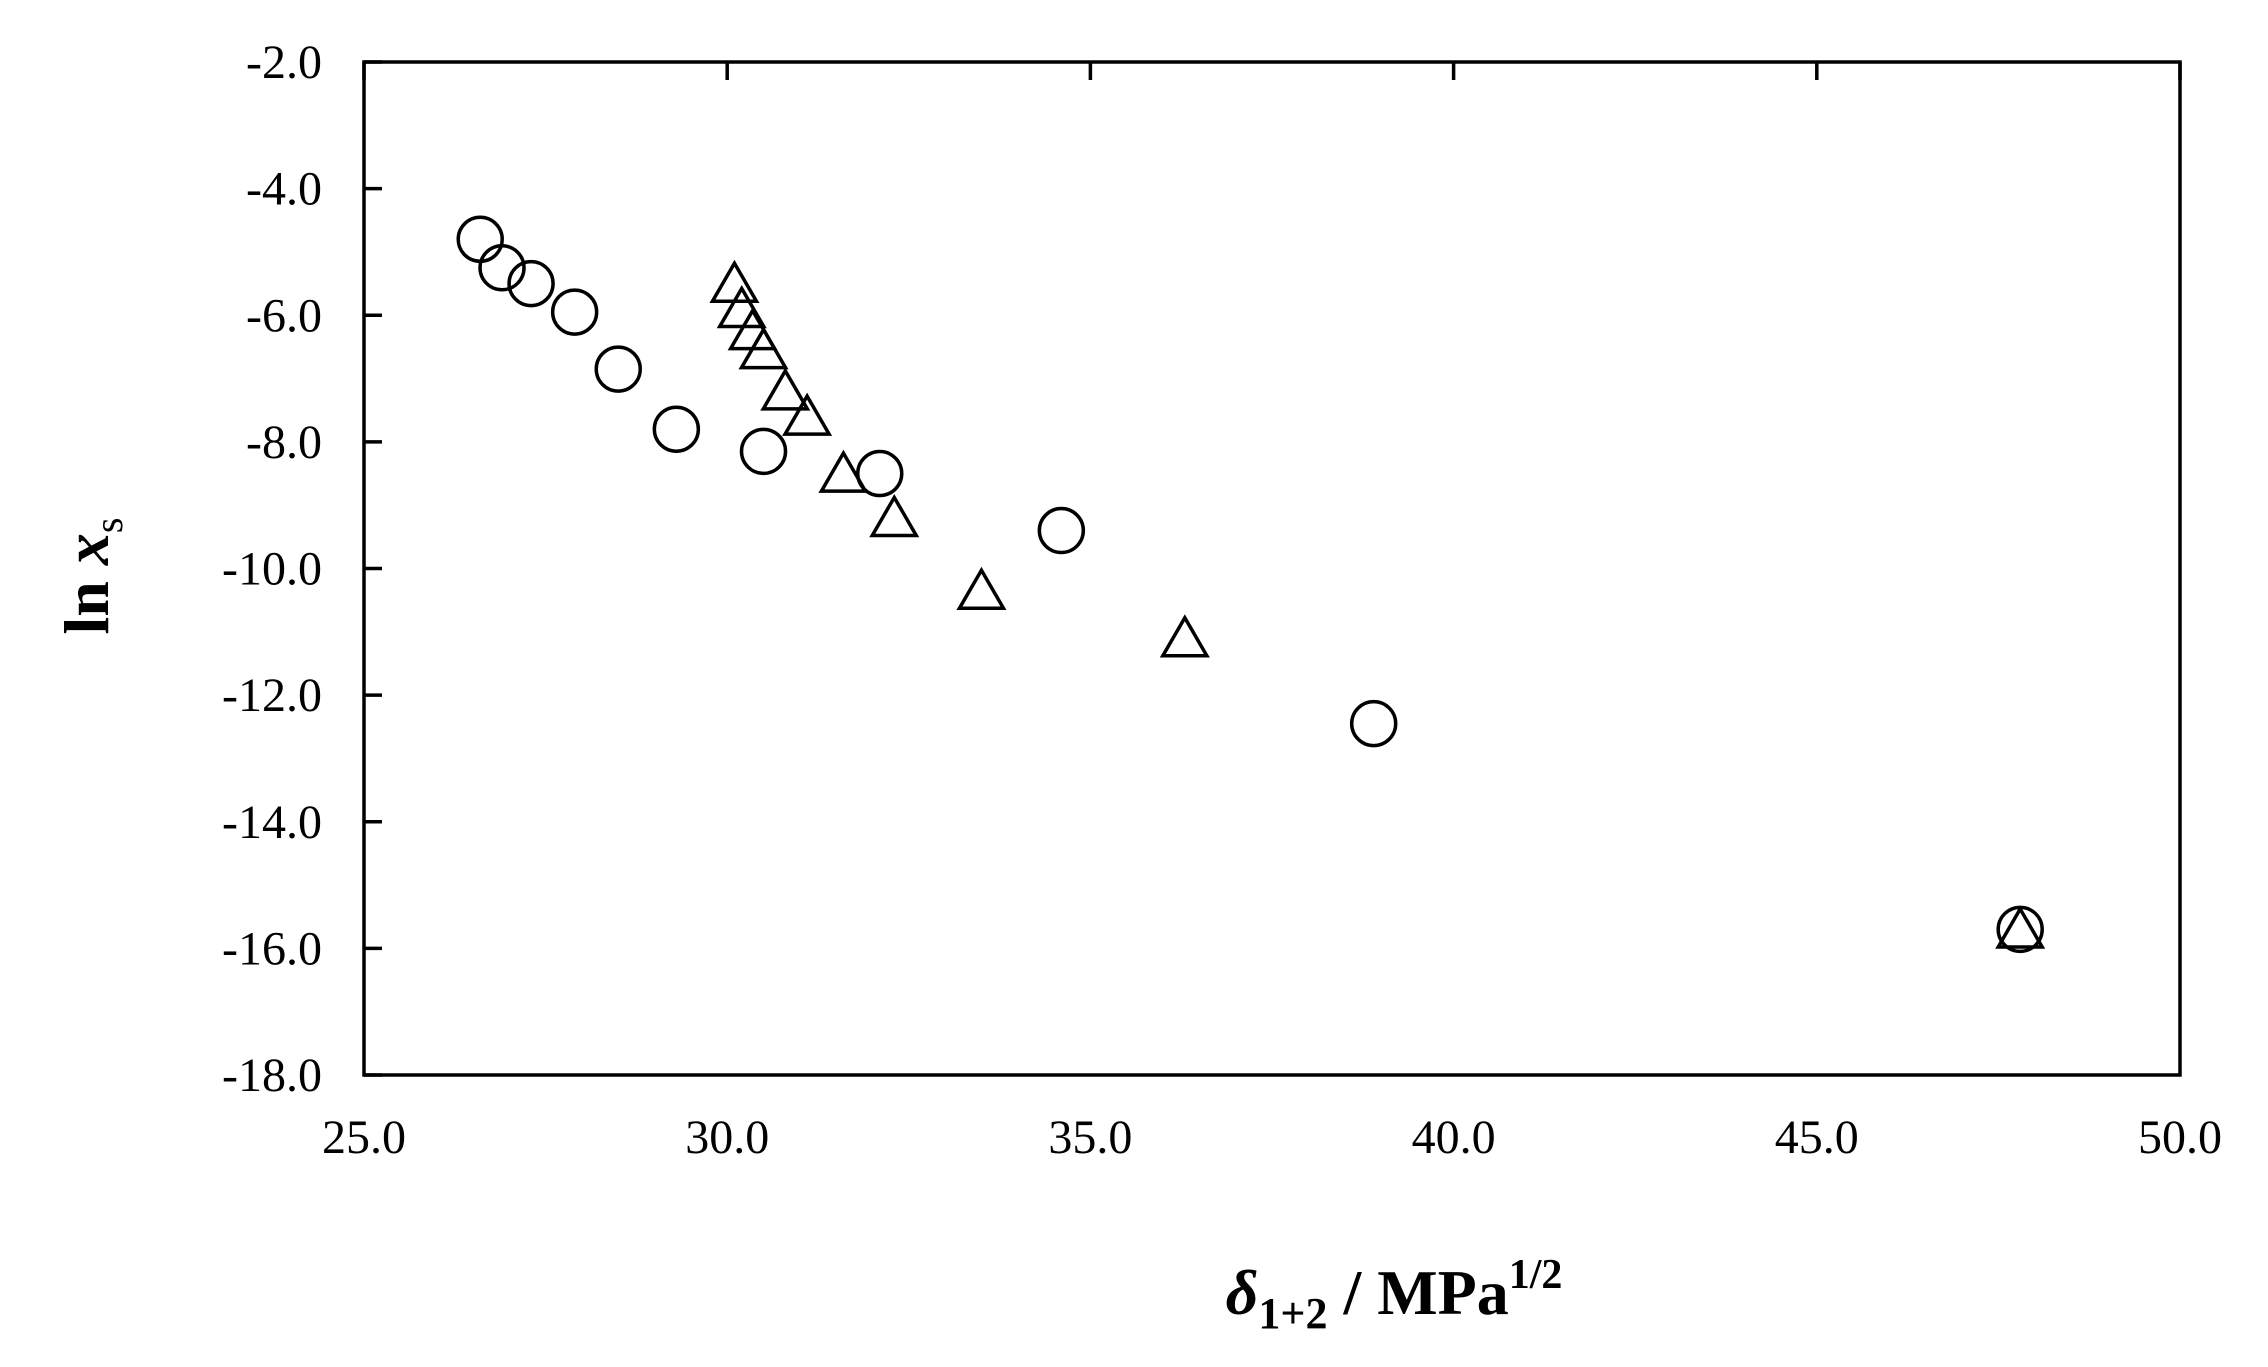 Image resolution: width=2268 pixels, height=1367 pixels. I want to click on y-axis-variable: x, so click(86, 549).